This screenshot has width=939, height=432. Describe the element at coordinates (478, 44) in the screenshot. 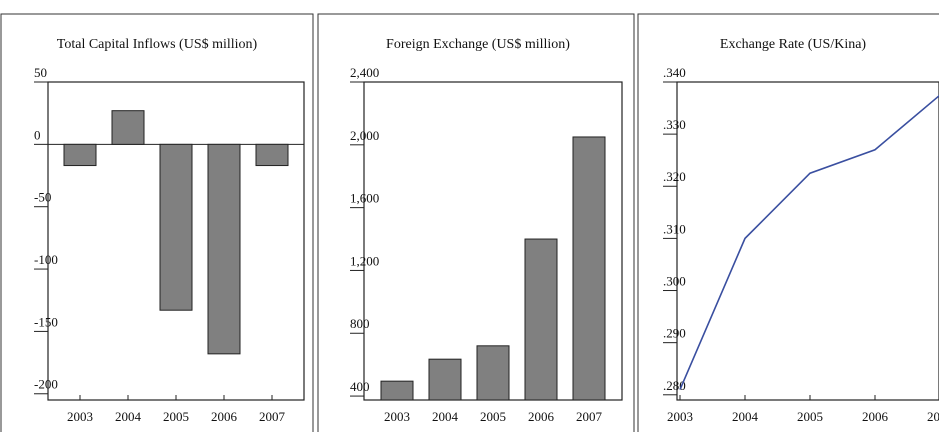

I see `chart-title: Foreign Exchange (US$ million)` at that location.